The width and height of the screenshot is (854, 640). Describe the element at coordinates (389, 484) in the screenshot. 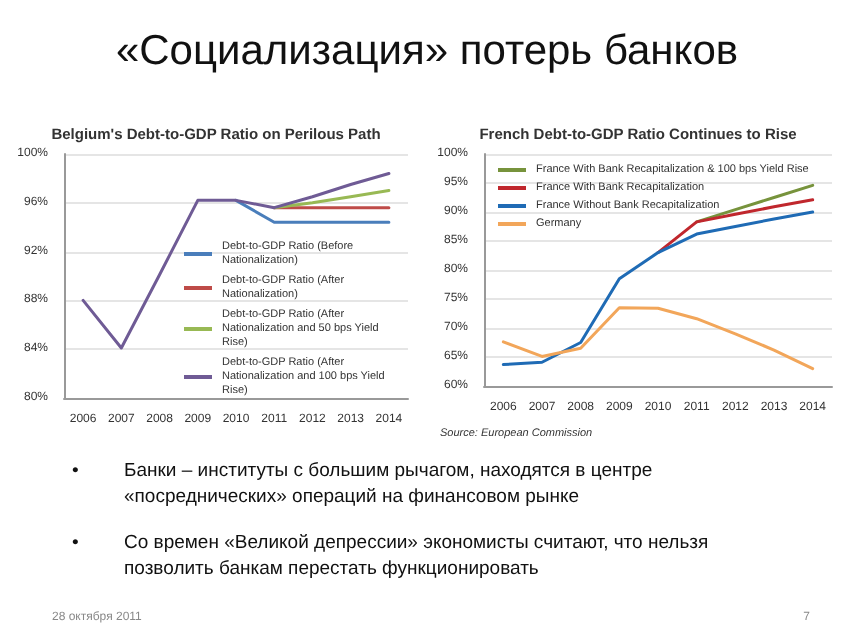

I see `text: Банки – институты с большим рычагом, находятся в центре «посреднических» операций на финансовом рынке` at that location.